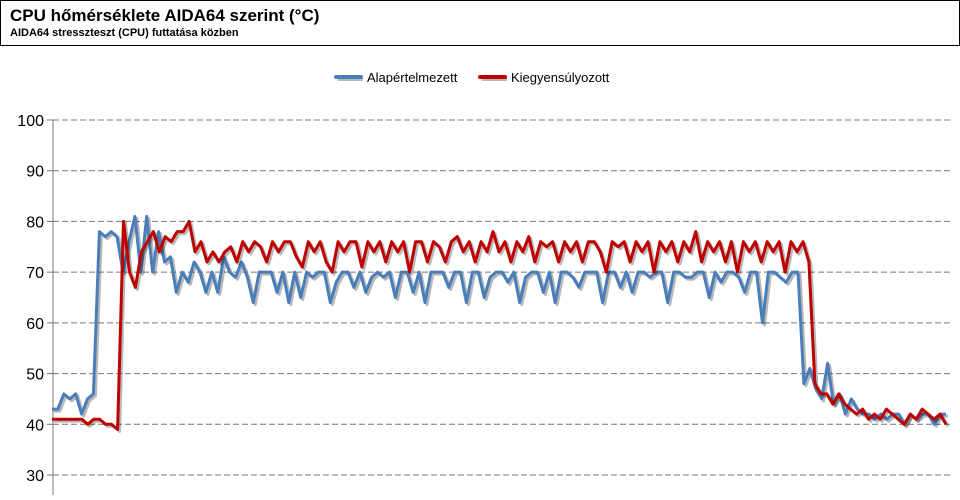 This screenshot has width=960, height=500. What do you see at coordinates (30, 121) in the screenshot?
I see `y-tick-label-100: 100` at bounding box center [30, 121].